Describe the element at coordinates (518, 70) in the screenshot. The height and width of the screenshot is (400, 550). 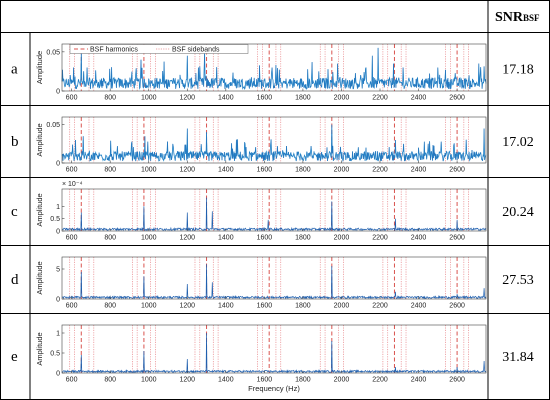
I see `snr-value: 17.18` at that location.